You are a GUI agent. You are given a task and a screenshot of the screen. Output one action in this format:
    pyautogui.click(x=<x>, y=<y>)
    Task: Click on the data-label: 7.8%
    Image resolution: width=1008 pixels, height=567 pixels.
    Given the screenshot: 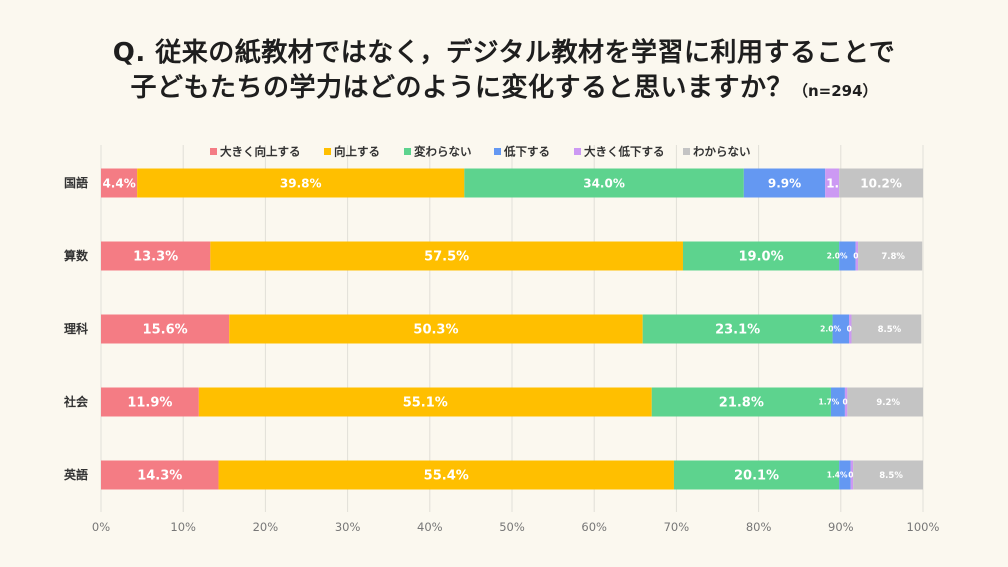 What is the action you would take?
    pyautogui.click(x=893, y=257)
    